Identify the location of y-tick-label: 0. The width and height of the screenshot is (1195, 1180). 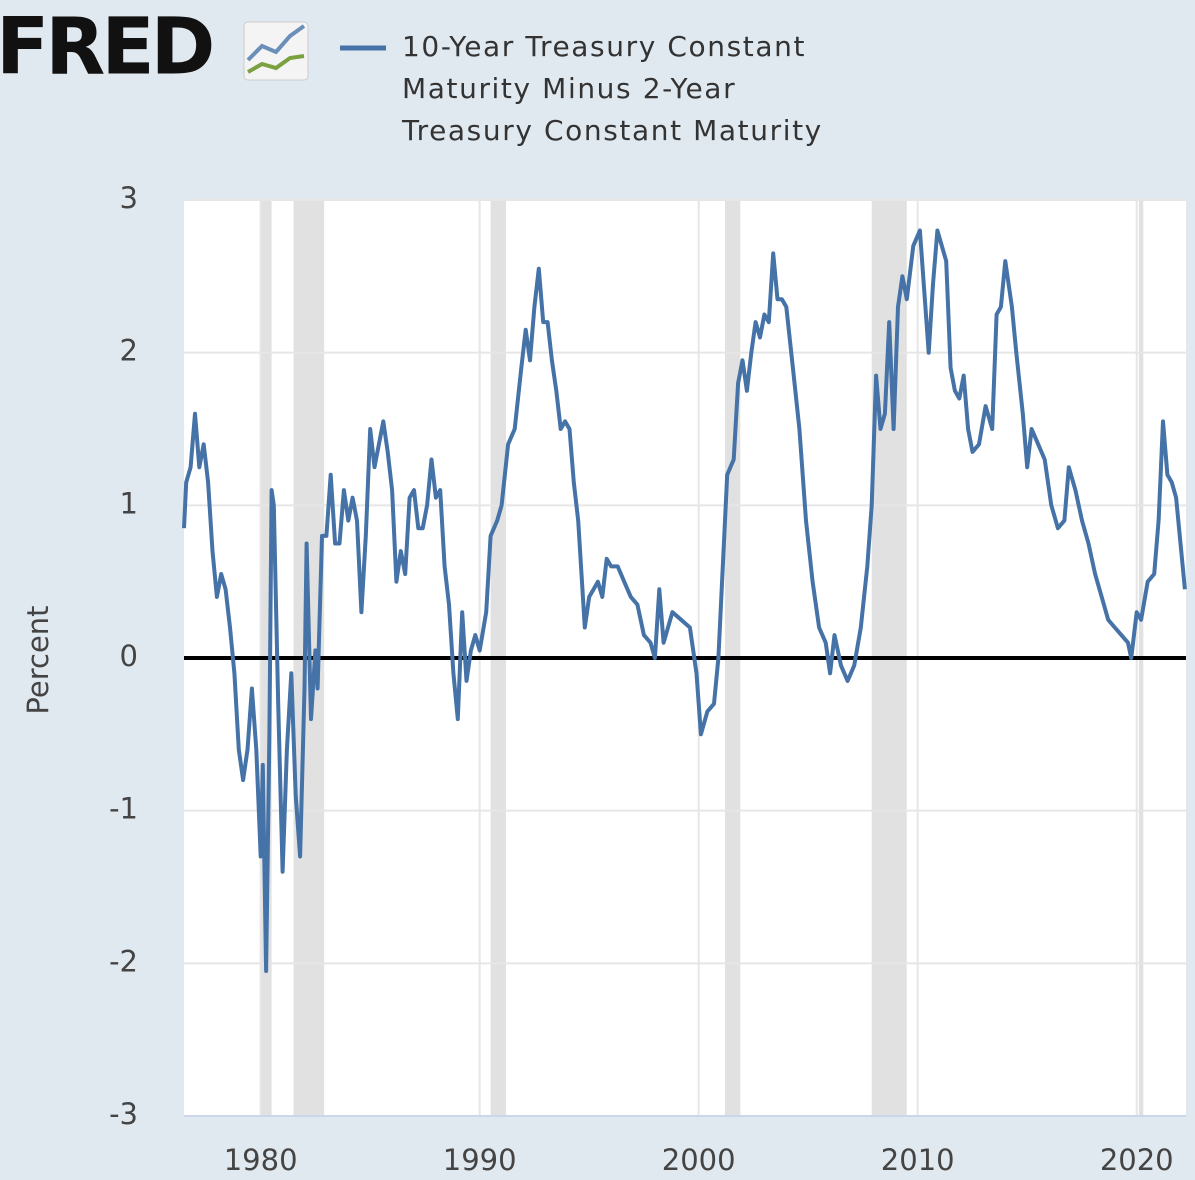
(129, 656).